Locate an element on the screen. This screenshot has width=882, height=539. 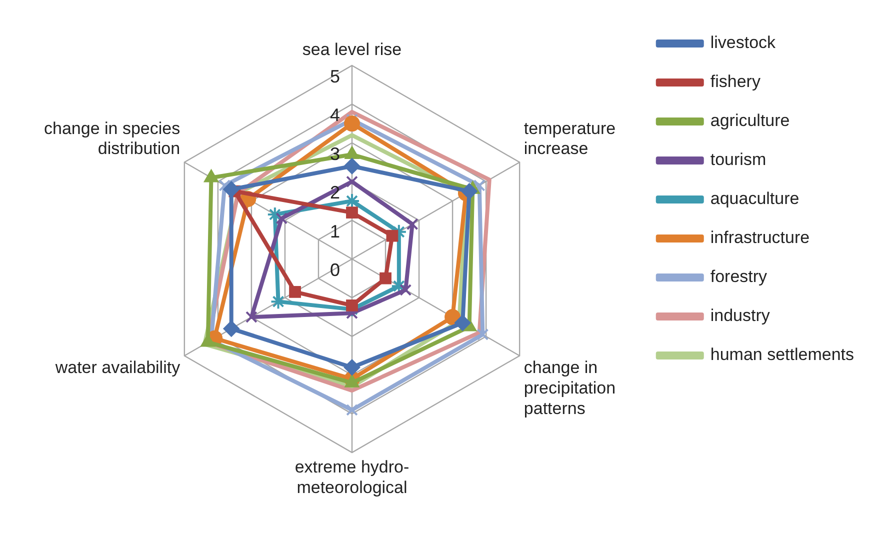
legend-label: forestry is located at coordinates (739, 276).